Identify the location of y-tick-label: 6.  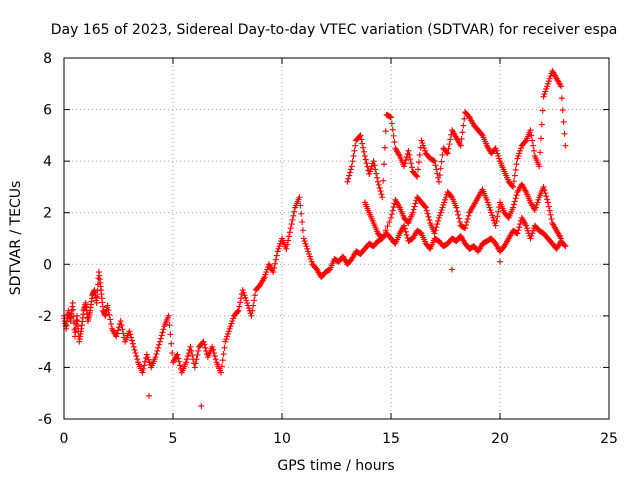
(47, 111).